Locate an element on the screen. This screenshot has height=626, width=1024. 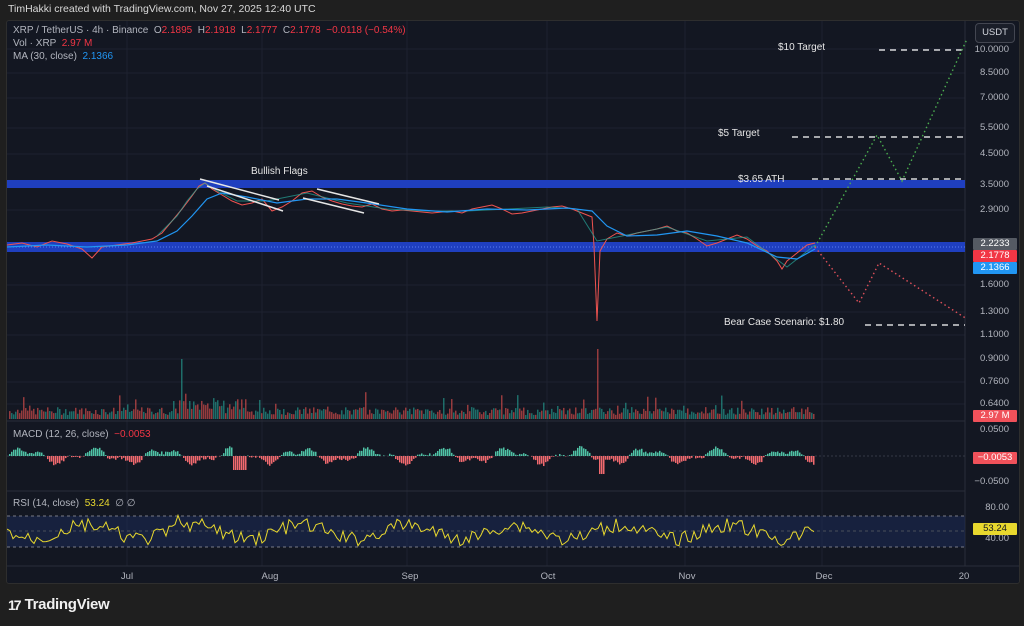
rsi-extra: ∅ ∅ is located at coordinates (125, 503).